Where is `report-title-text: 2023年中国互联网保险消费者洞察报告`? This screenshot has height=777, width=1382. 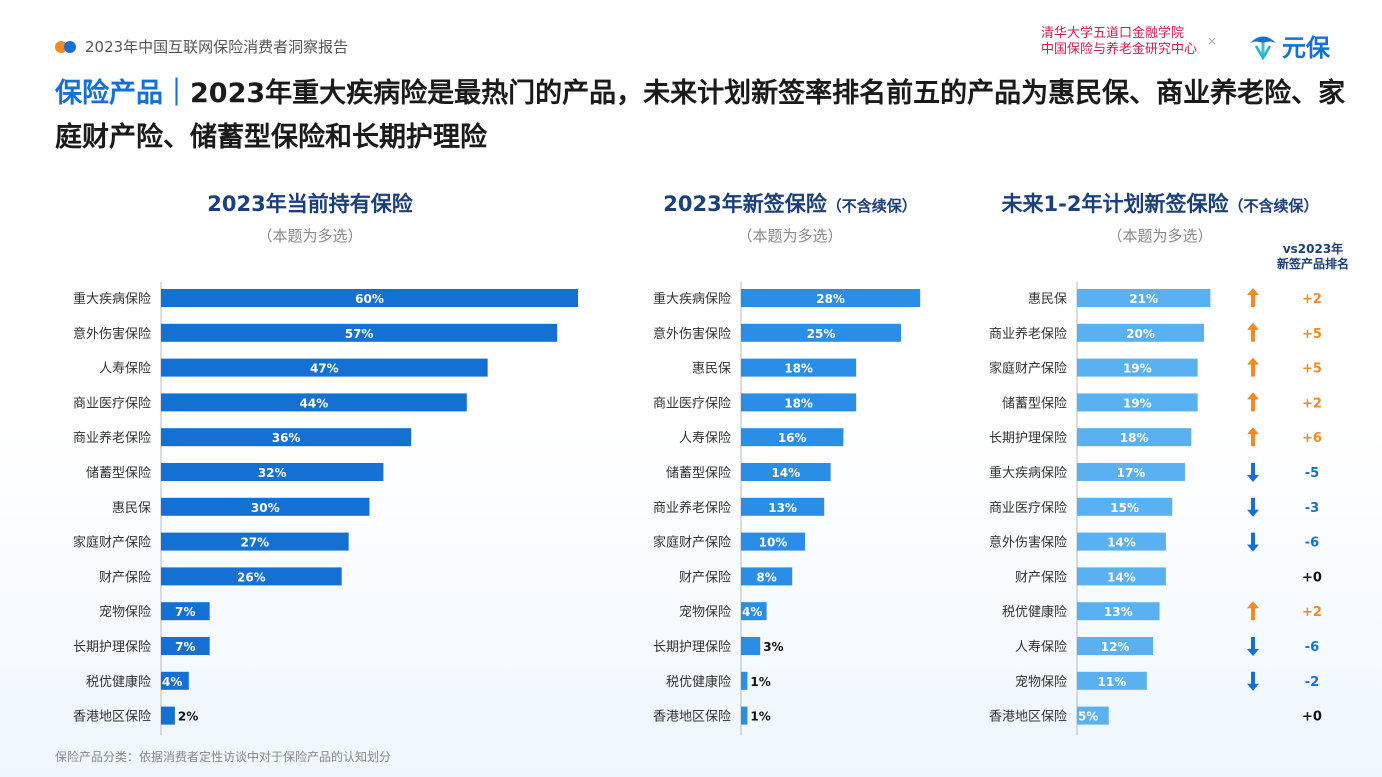
report-title-text: 2023年中国互联网保险消费者洞察报告 is located at coordinates (217, 47).